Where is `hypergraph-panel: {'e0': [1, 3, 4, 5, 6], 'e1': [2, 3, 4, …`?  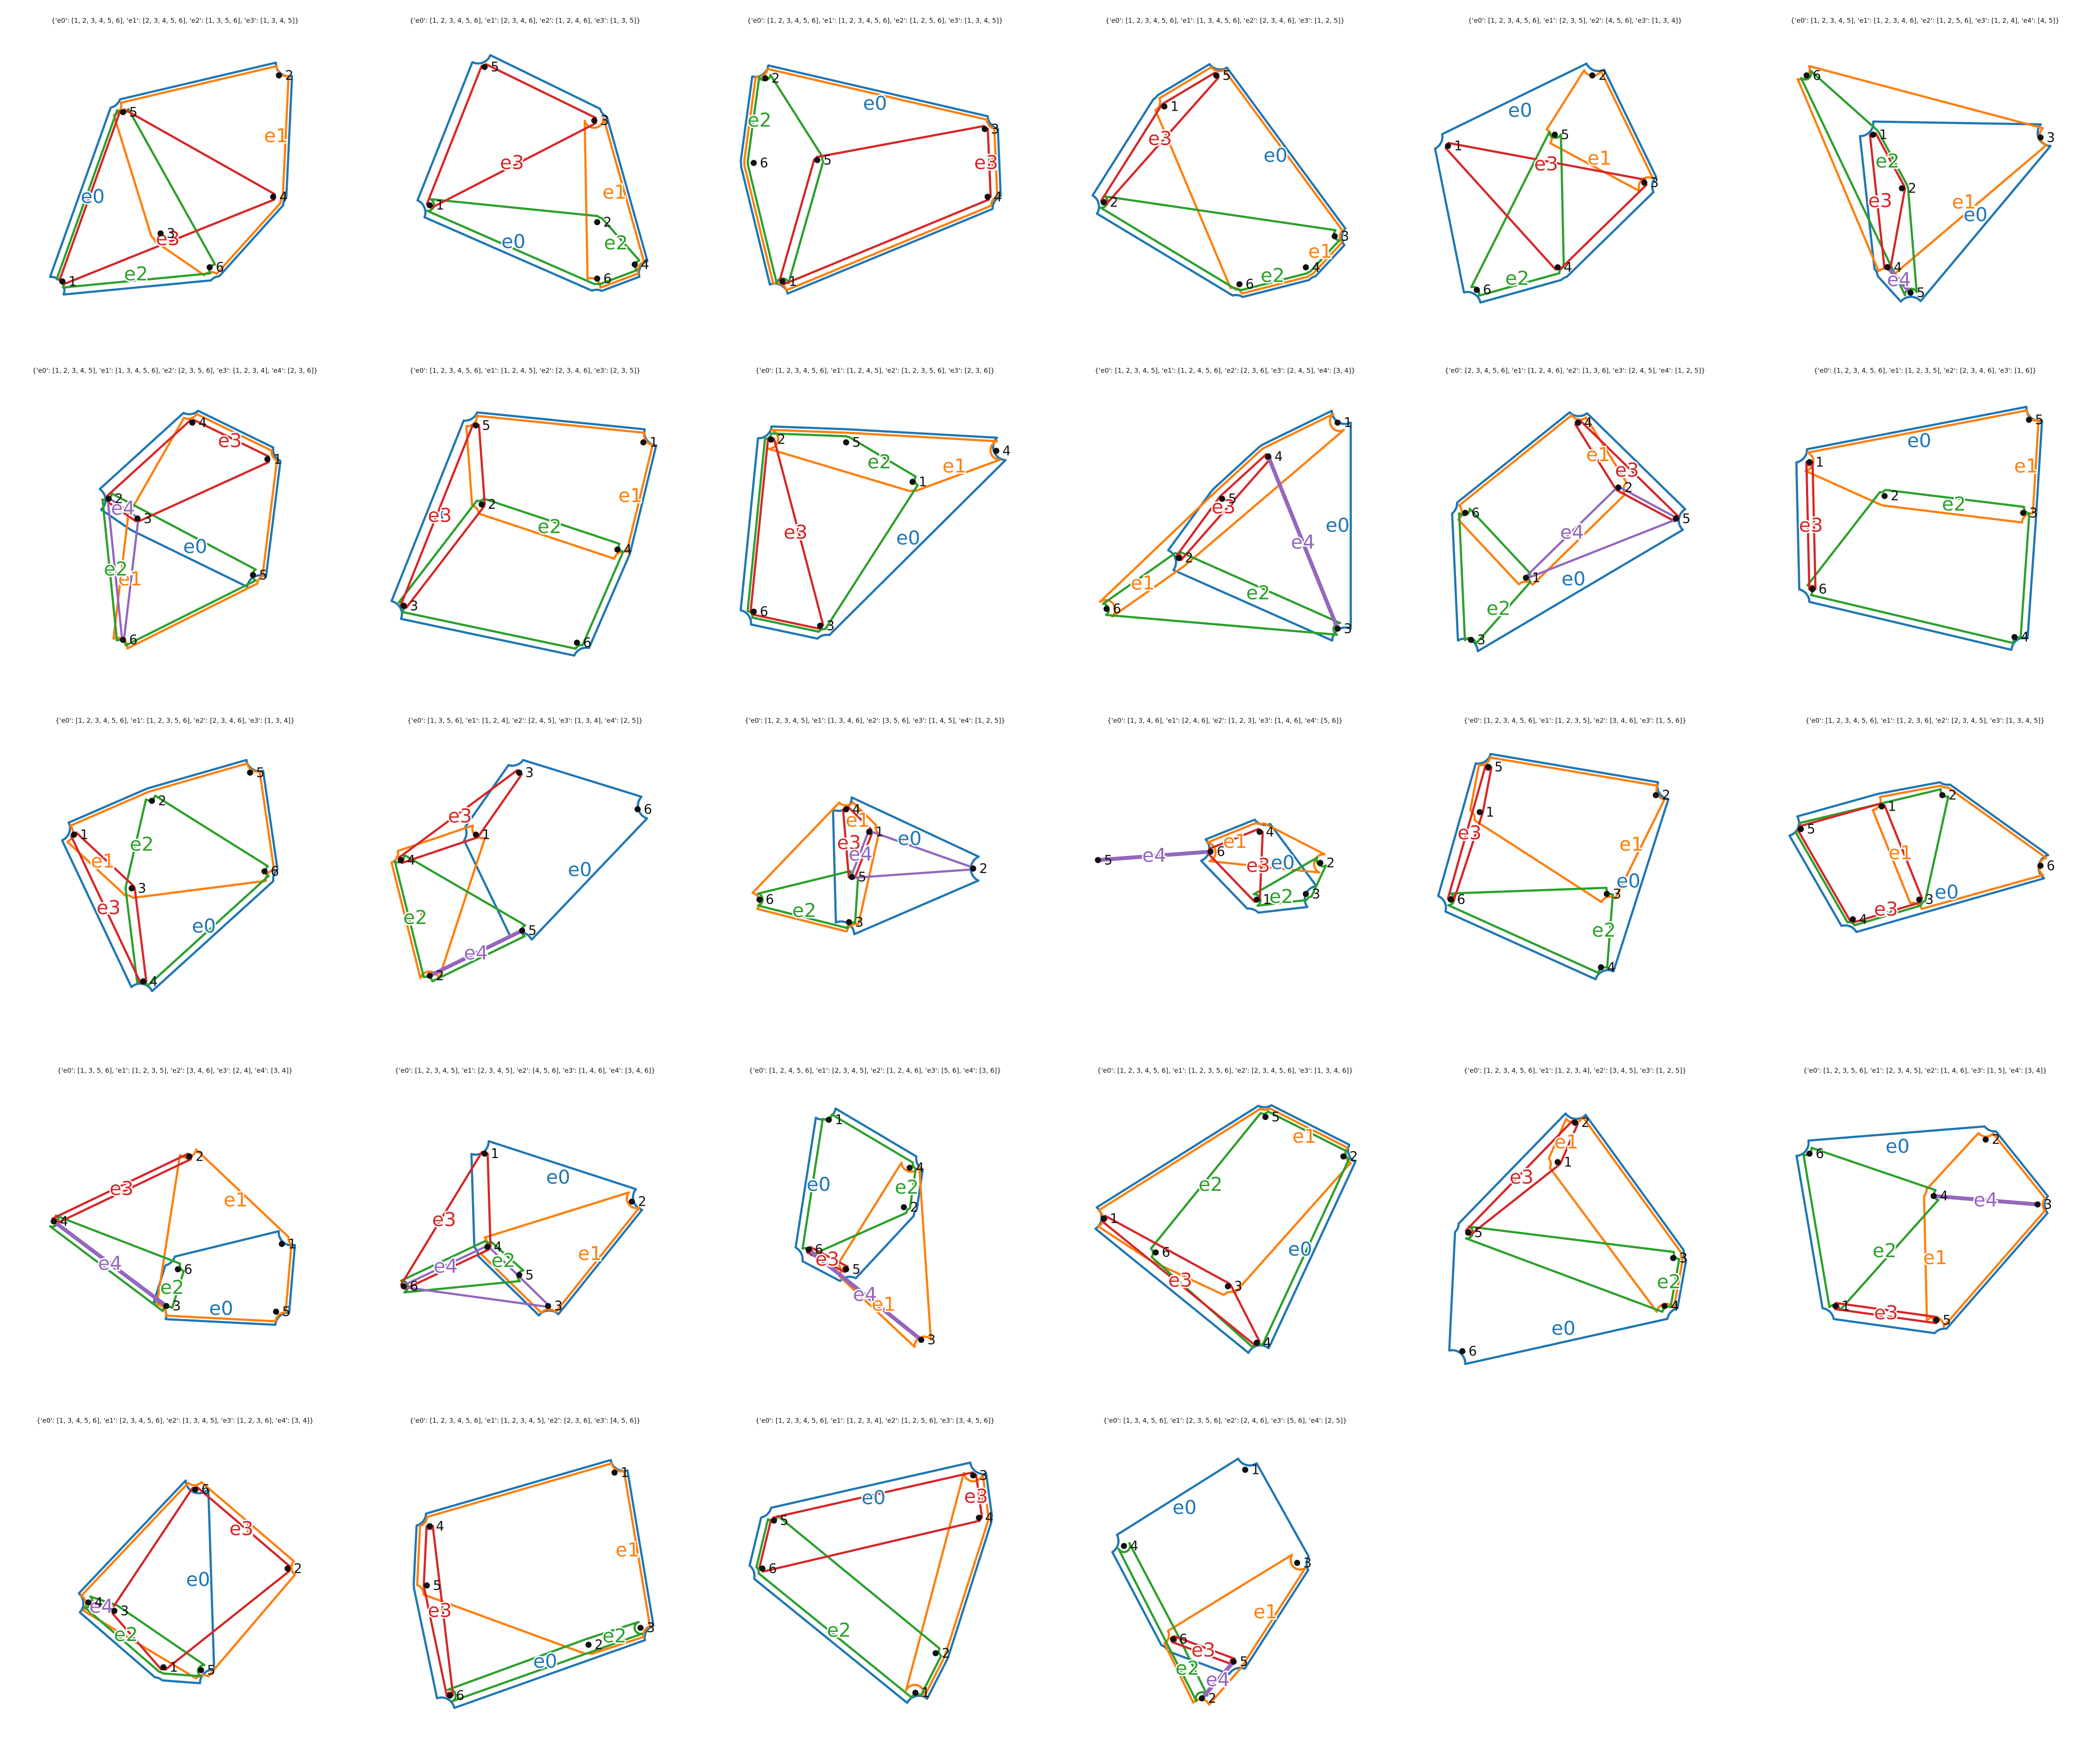
hypergraph-panel: {'e0': [1, 3, 4, 5, 6], 'e1': [2, 3, 4, … is located at coordinates (175, 1550).